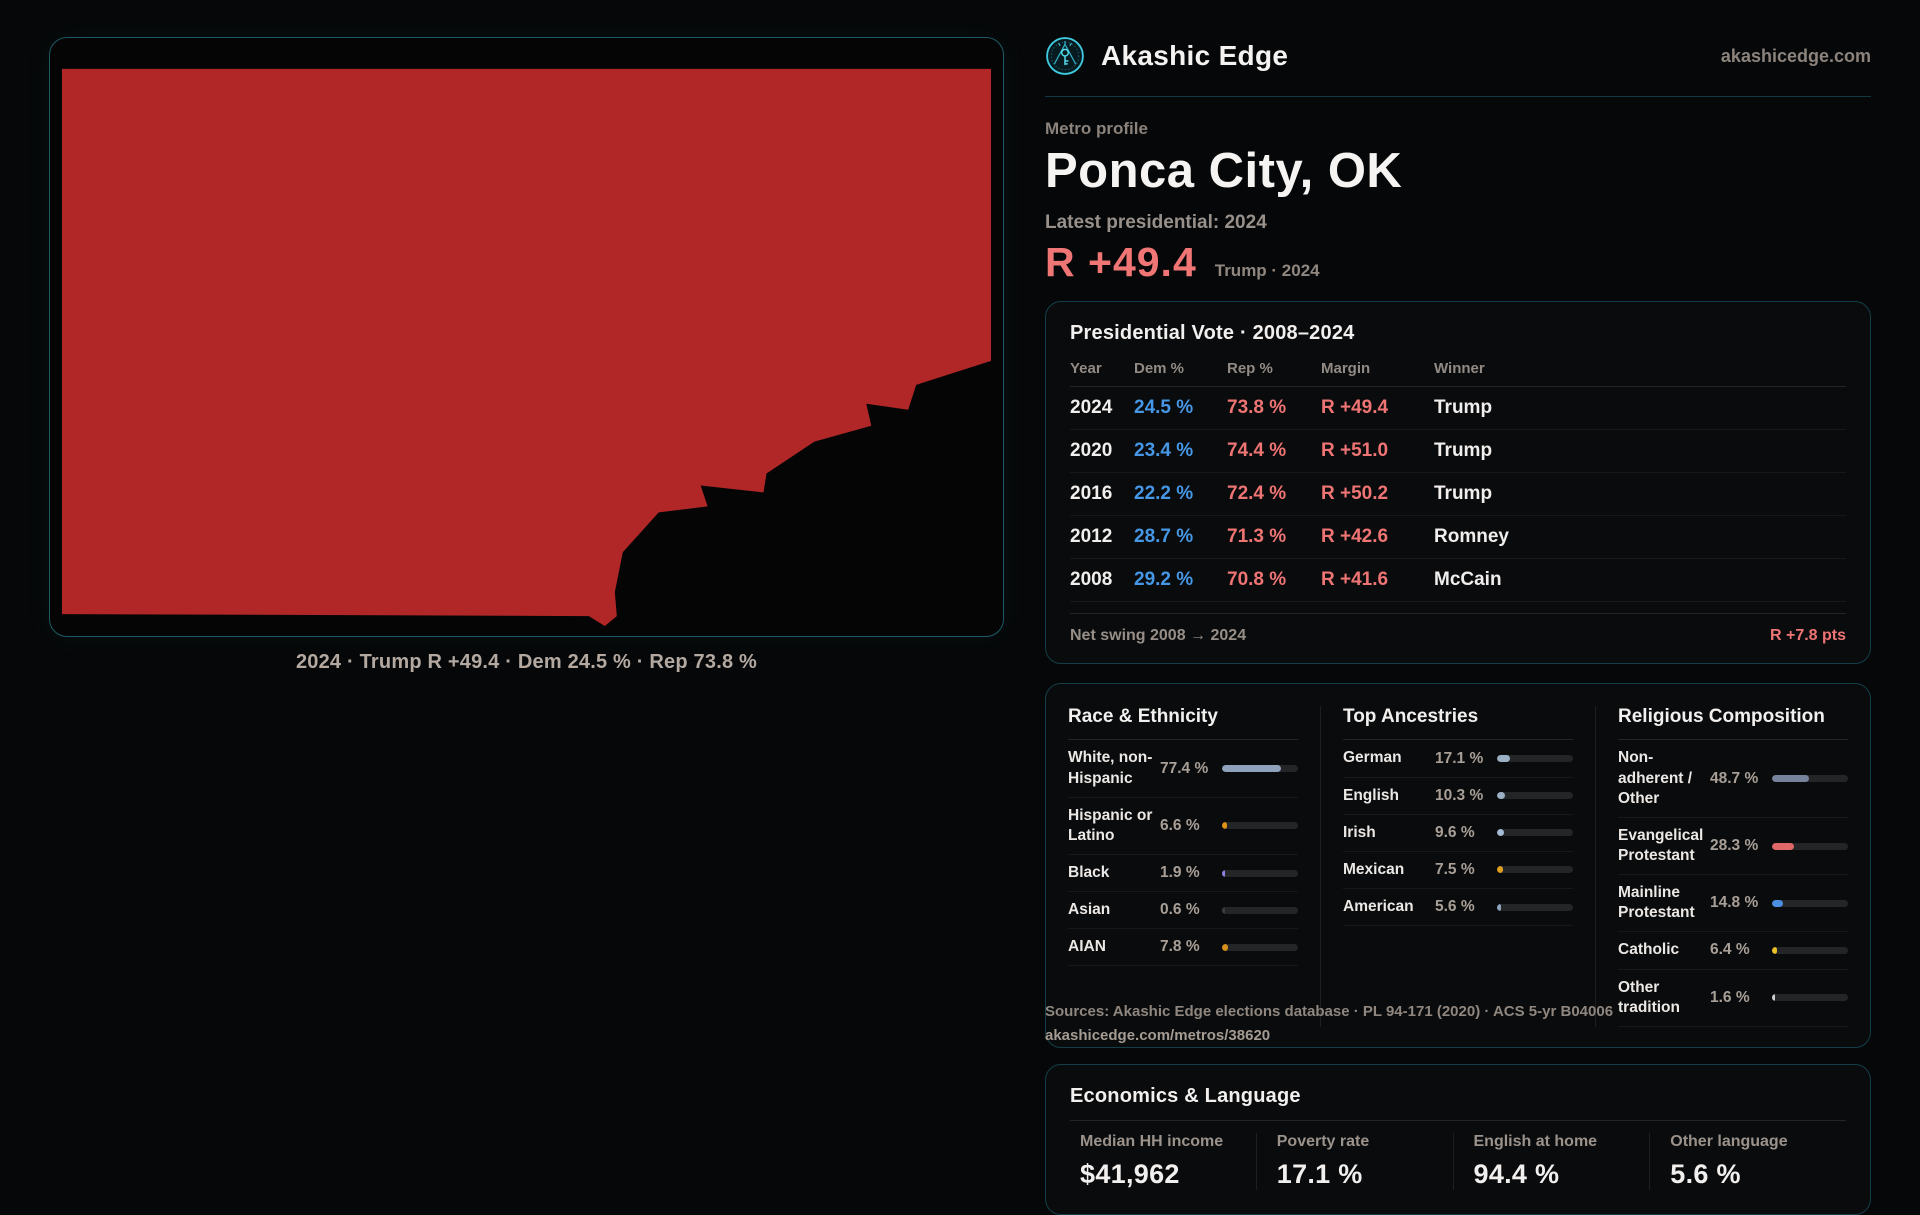 This screenshot has height=1215, width=1920. Describe the element at coordinates (1458, 262) in the screenshot. I see `headline-margin-row: R +49.4 Trump · 2024` at that location.